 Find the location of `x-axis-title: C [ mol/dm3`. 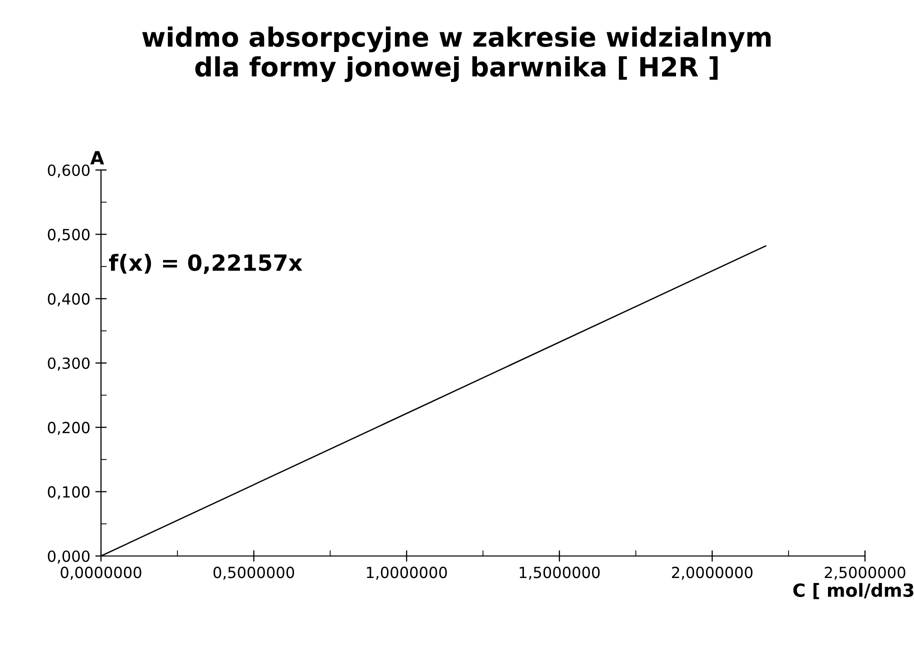

x-axis-title: C [ mol/dm3 is located at coordinates (853, 591).